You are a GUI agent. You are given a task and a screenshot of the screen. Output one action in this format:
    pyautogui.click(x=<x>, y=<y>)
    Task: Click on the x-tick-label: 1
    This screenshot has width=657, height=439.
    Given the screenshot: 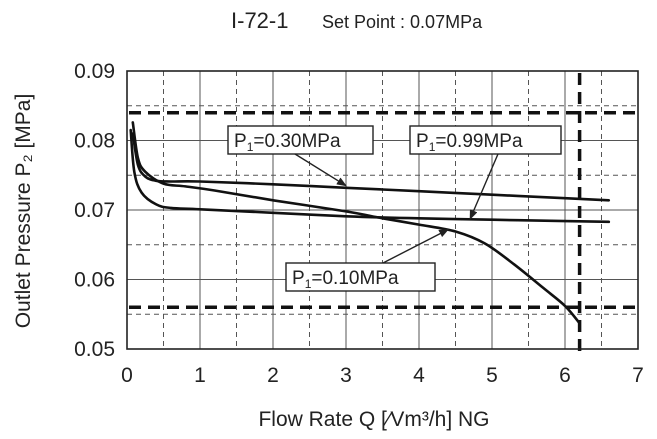 What is the action you would take?
    pyautogui.click(x=200, y=375)
    